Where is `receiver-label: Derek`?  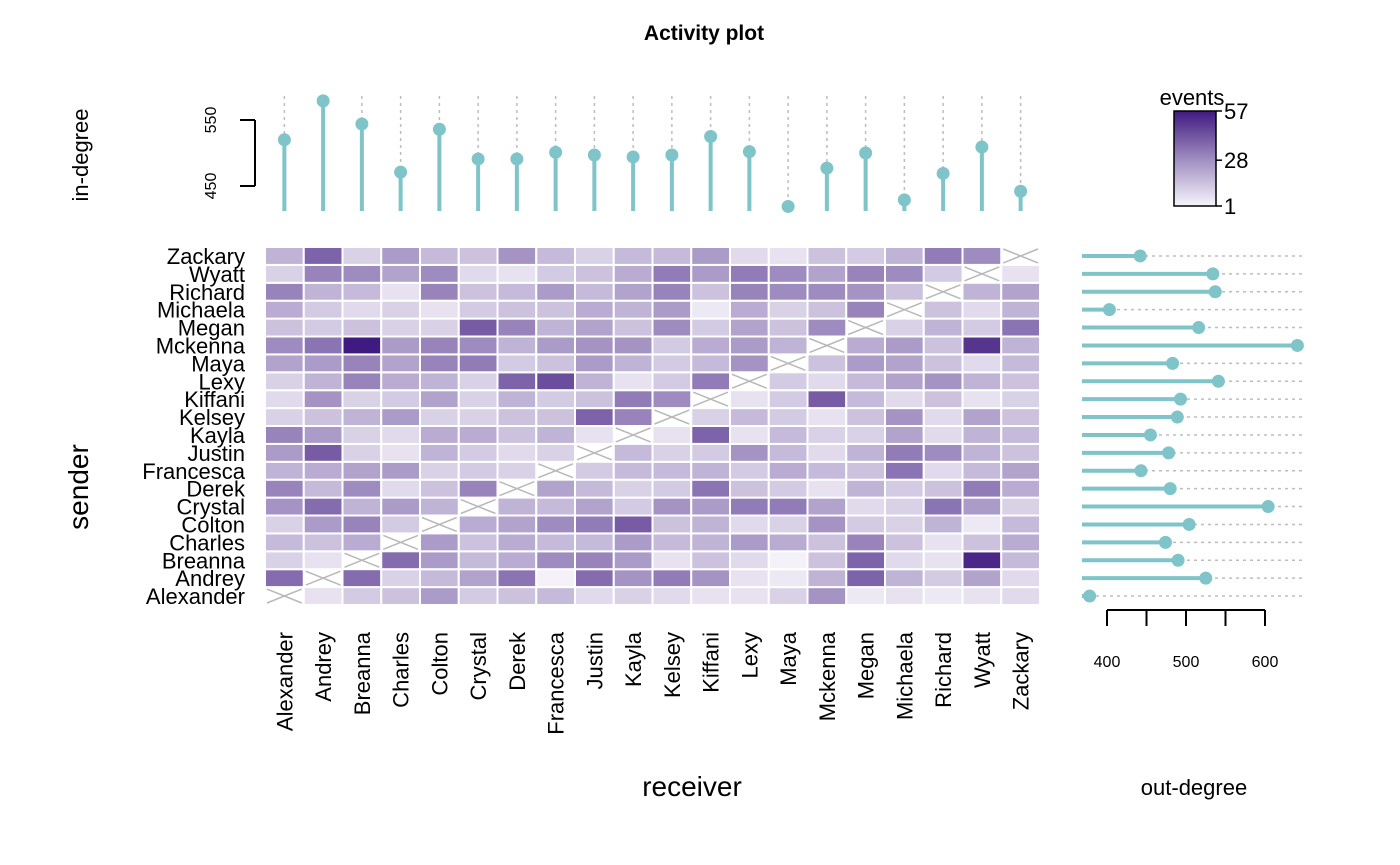
receiver-label: Derek is located at coordinates (517, 661).